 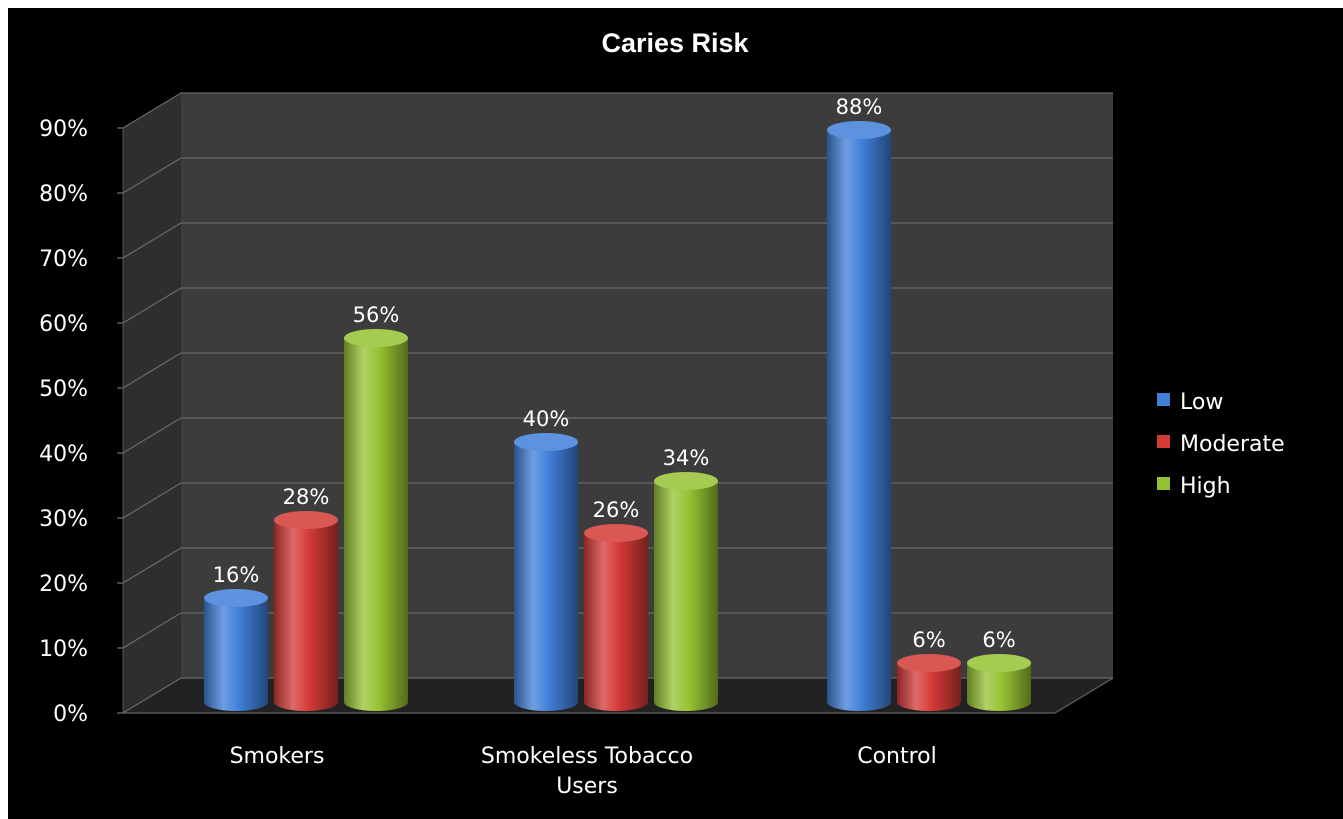 What do you see at coordinates (376, 315) in the screenshot?
I see `data-label: 56%` at bounding box center [376, 315].